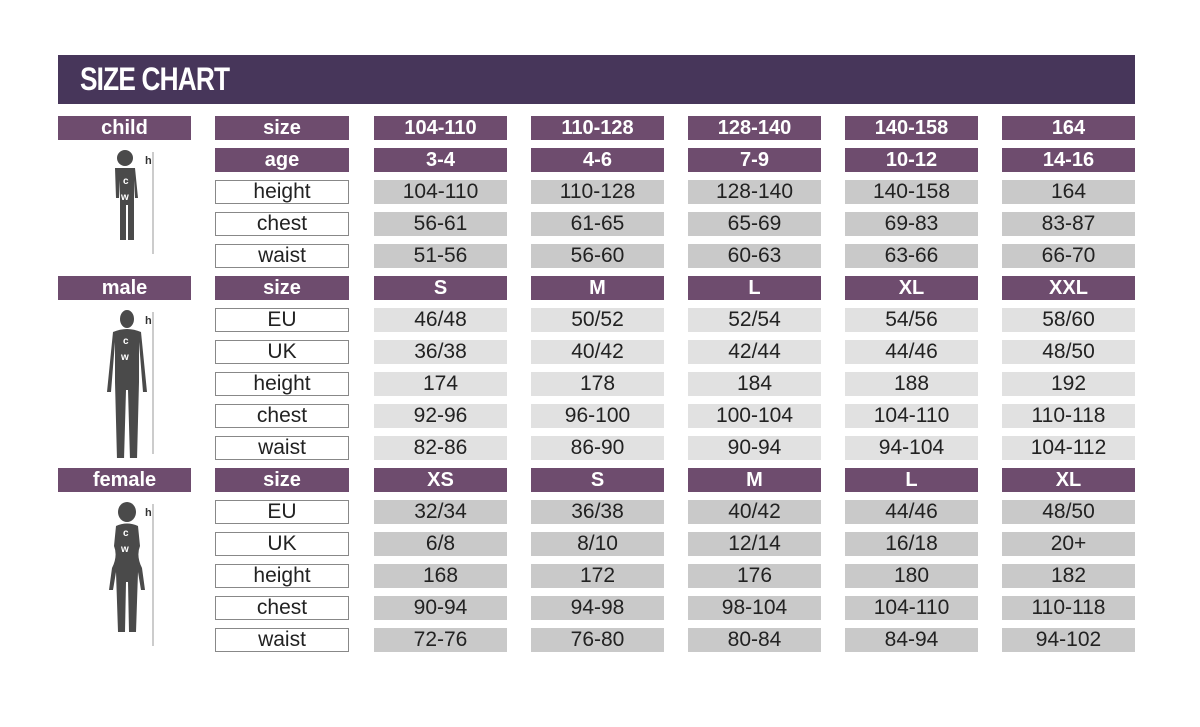  What do you see at coordinates (911, 320) in the screenshot?
I see `value-cell: 54/56` at bounding box center [911, 320].